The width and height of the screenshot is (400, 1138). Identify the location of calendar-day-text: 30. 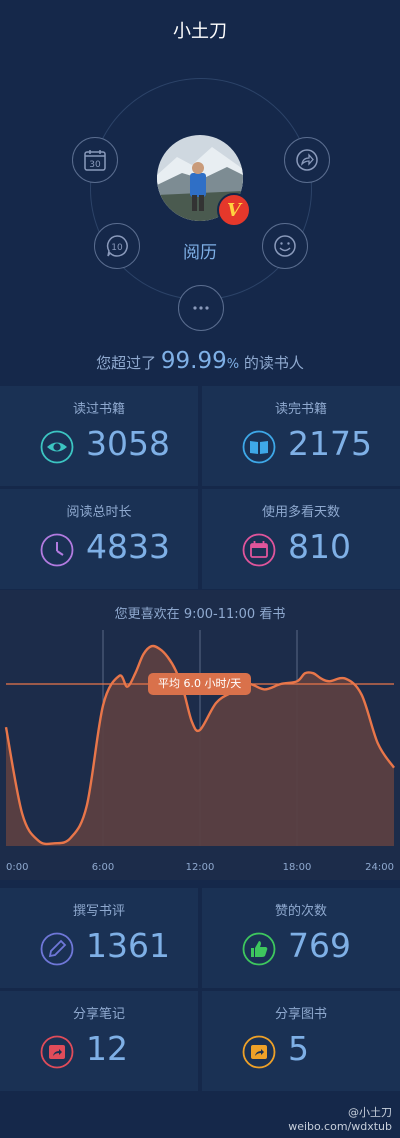
(95, 165).